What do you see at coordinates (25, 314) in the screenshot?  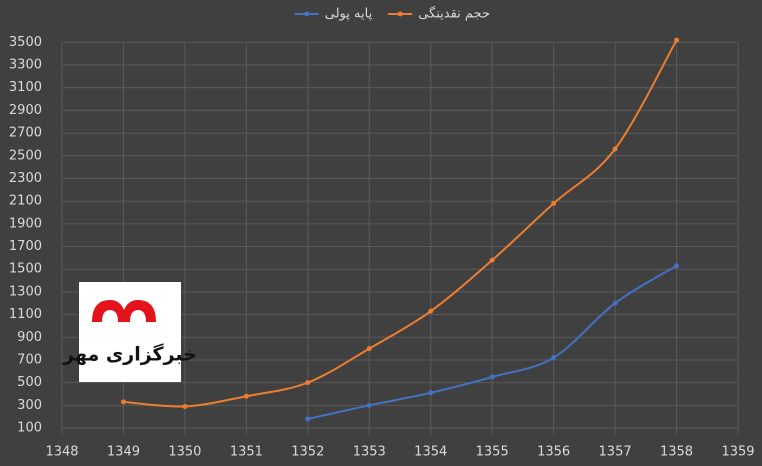 I see `y-tick-label: 1100` at bounding box center [25, 314].